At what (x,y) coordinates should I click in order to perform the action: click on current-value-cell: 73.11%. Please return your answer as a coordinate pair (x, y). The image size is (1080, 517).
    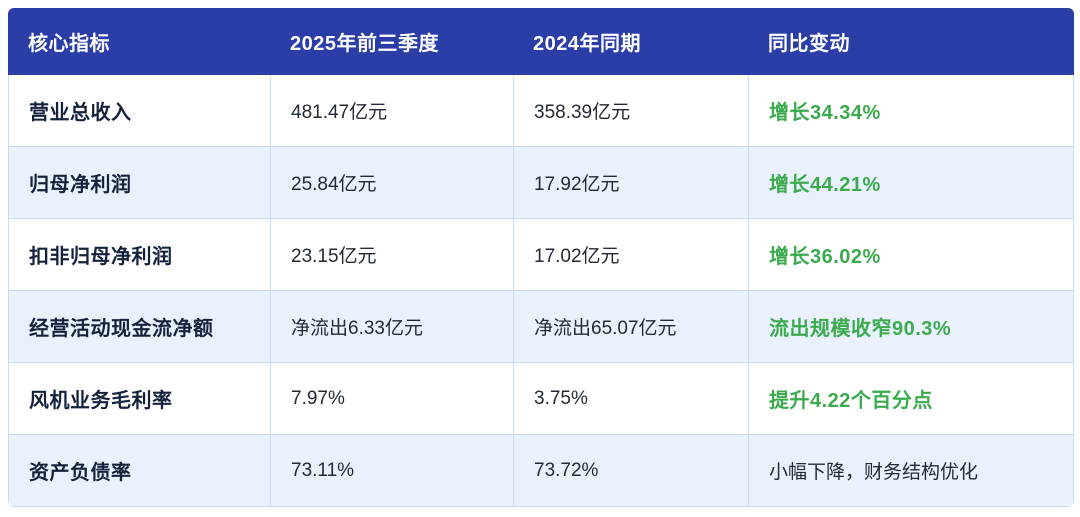
    Looking at the image, I should click on (391, 471).